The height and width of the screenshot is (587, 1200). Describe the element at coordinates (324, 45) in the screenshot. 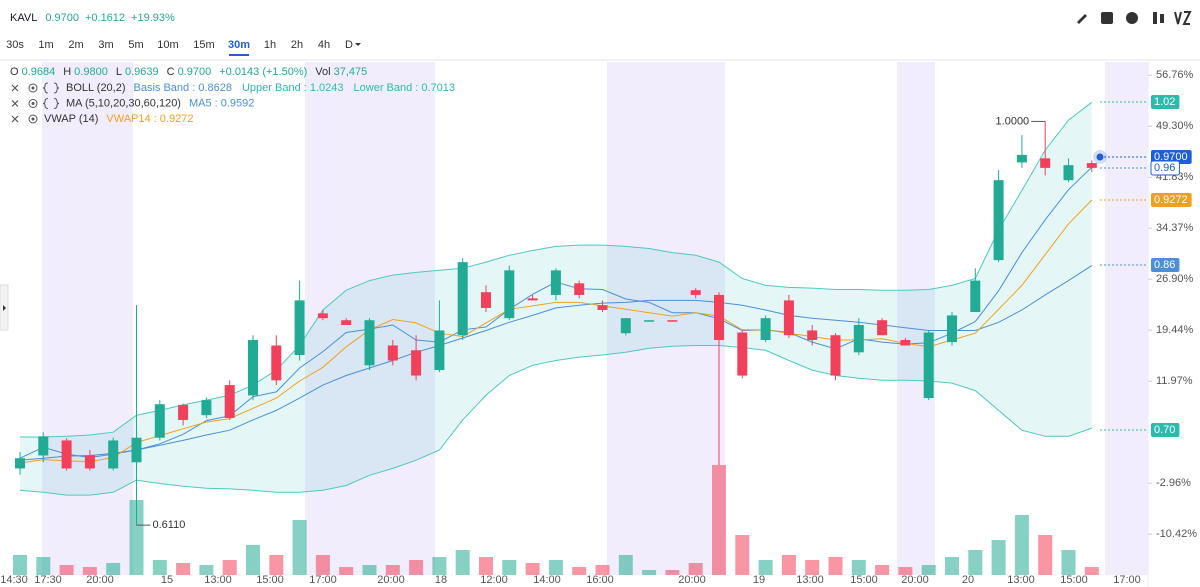

I see `timeframe-button: 4h` at that location.